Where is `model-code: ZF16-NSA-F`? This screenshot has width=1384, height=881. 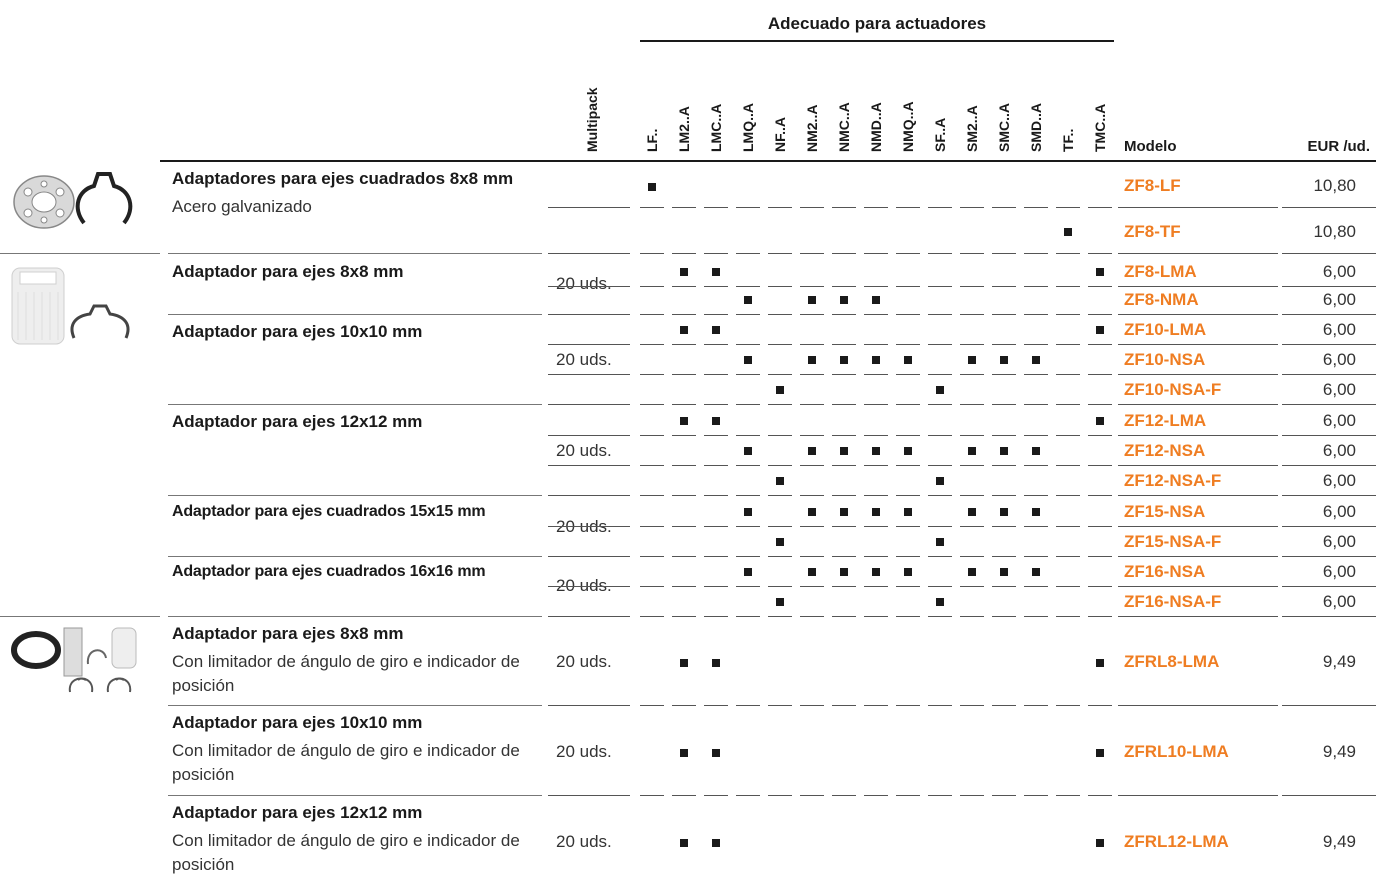 model-code: ZF16-NSA-F is located at coordinates (1173, 601).